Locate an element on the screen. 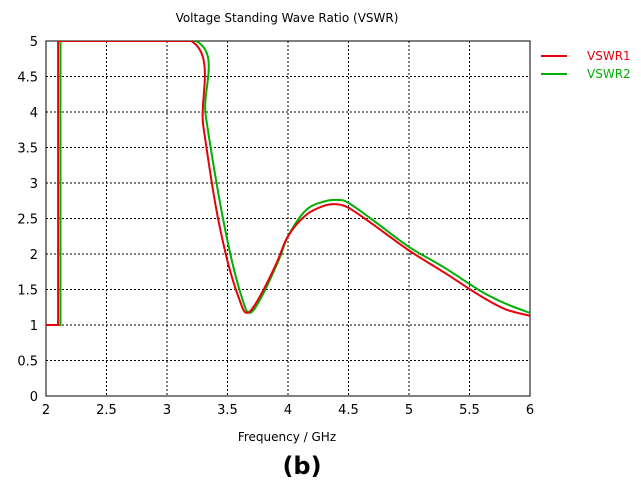 The height and width of the screenshot is (485, 641). x-tick-label: 3 is located at coordinates (167, 410).